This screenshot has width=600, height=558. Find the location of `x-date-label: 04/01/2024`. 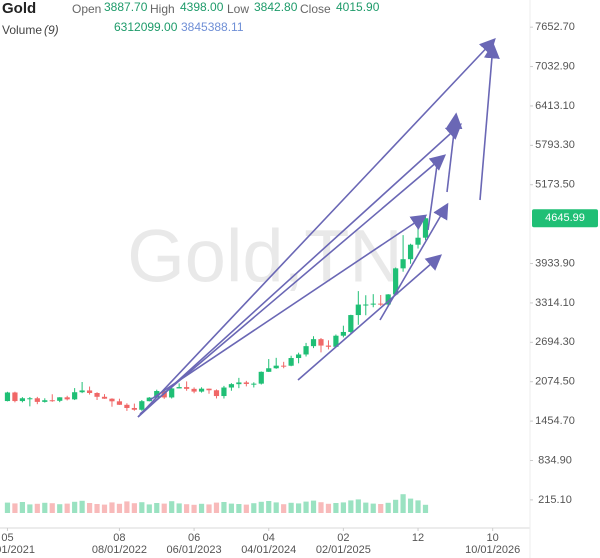

x-date-label: 04/01/2024 is located at coordinates (268, 550).